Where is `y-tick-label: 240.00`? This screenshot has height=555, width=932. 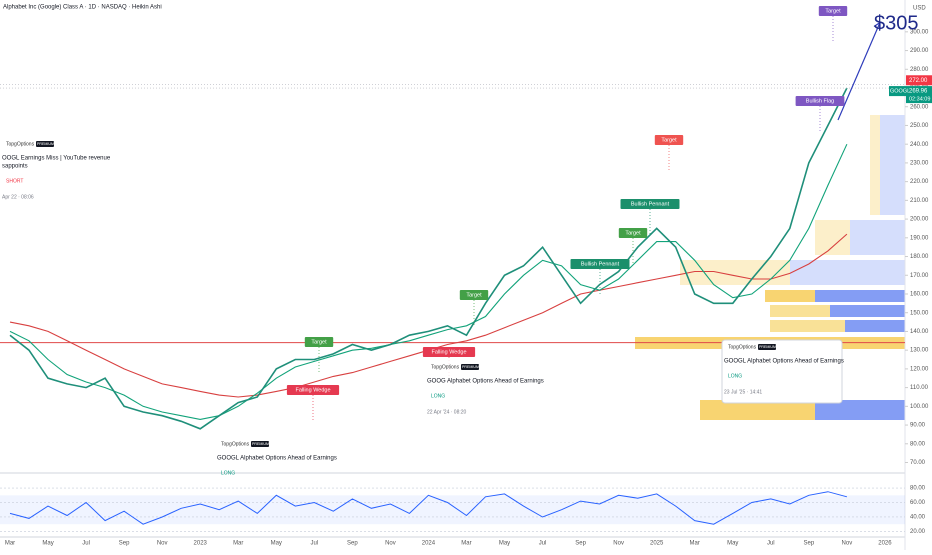 y-tick-label: 240.00 is located at coordinates (919, 145).